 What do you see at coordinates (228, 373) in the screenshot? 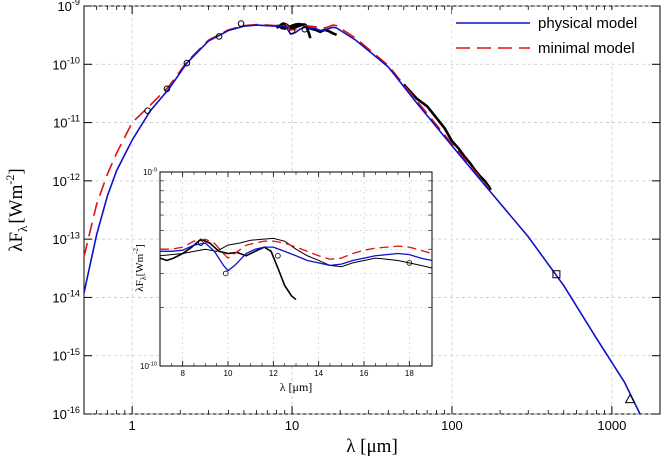
I see `inset-x-tick-label: 10` at bounding box center [228, 373].